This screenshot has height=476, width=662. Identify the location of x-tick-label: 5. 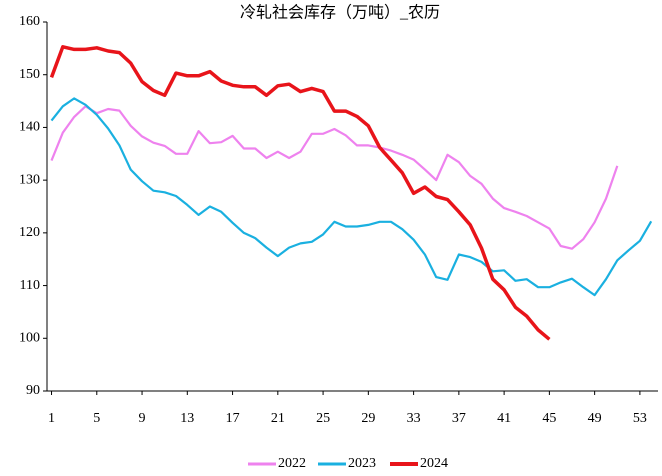
(96, 418).